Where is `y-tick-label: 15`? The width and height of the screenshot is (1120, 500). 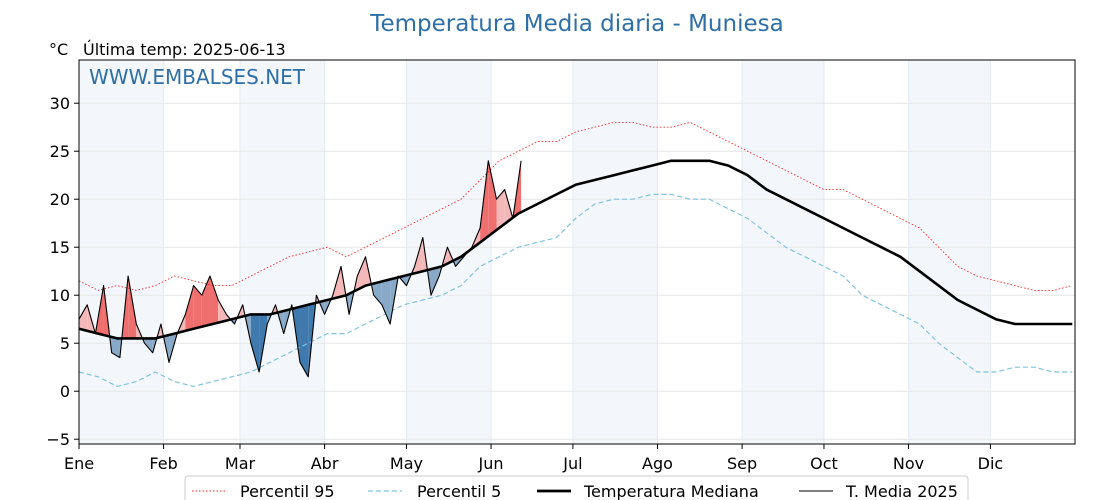
y-tick-label: 15 is located at coordinates (60, 247).